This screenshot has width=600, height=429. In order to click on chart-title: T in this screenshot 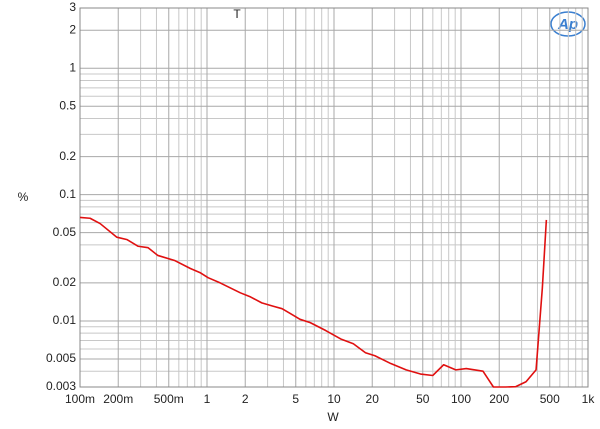, I will do `click(237, 14)`.